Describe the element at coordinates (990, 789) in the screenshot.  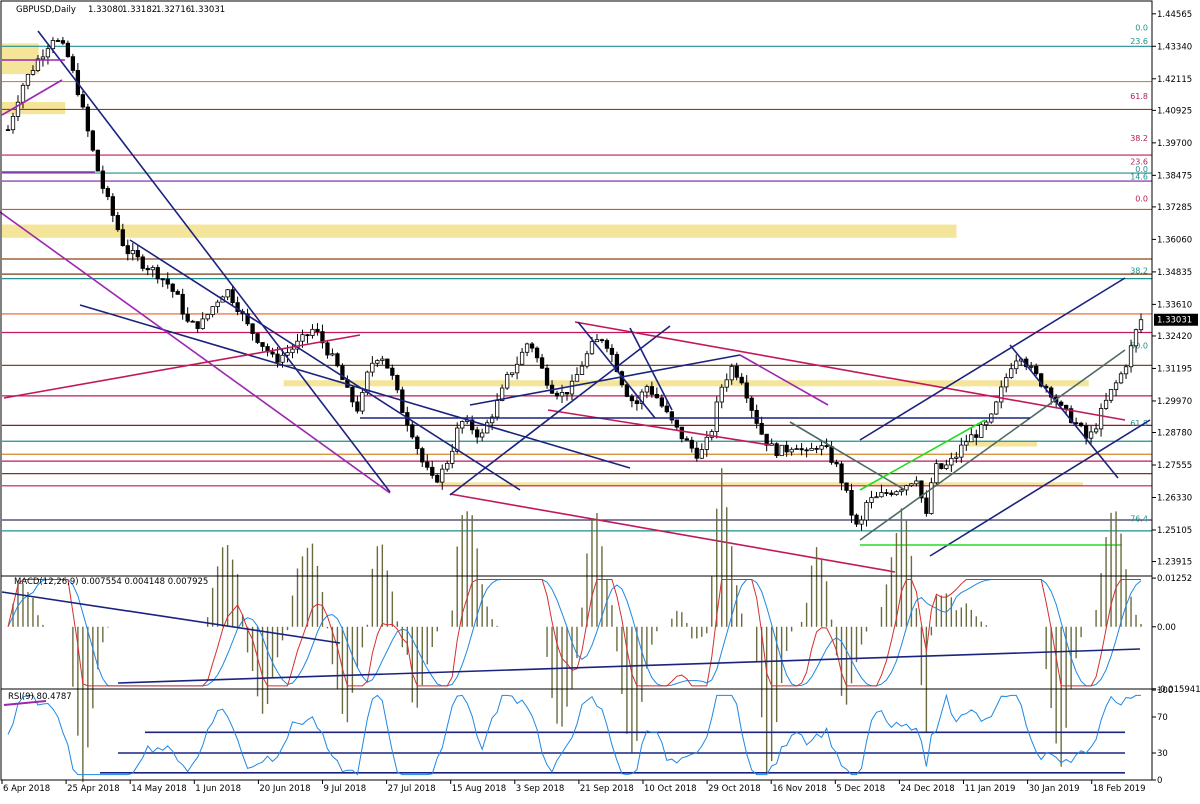
I see `time-tick-label: 11 Jan 2019` at that location.